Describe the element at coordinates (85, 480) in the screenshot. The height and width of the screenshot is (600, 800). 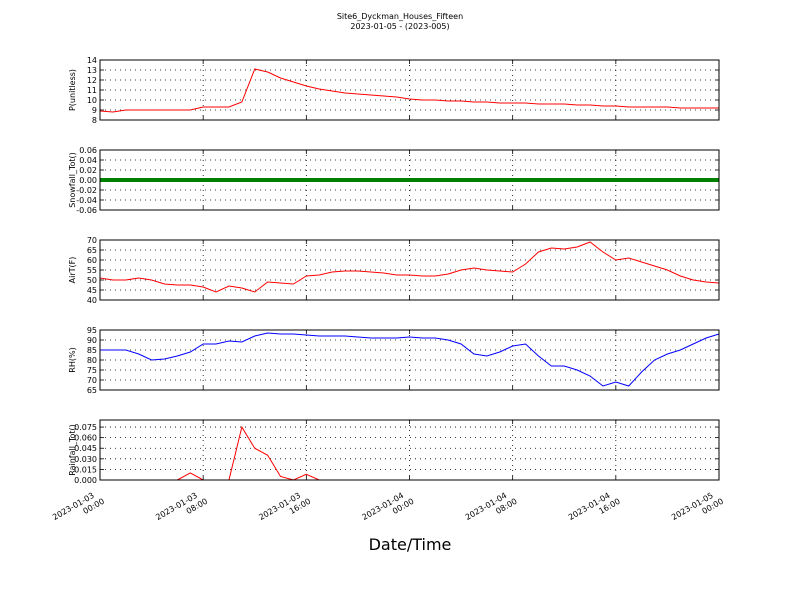
I see `y-tick-label: 0.000` at that location.